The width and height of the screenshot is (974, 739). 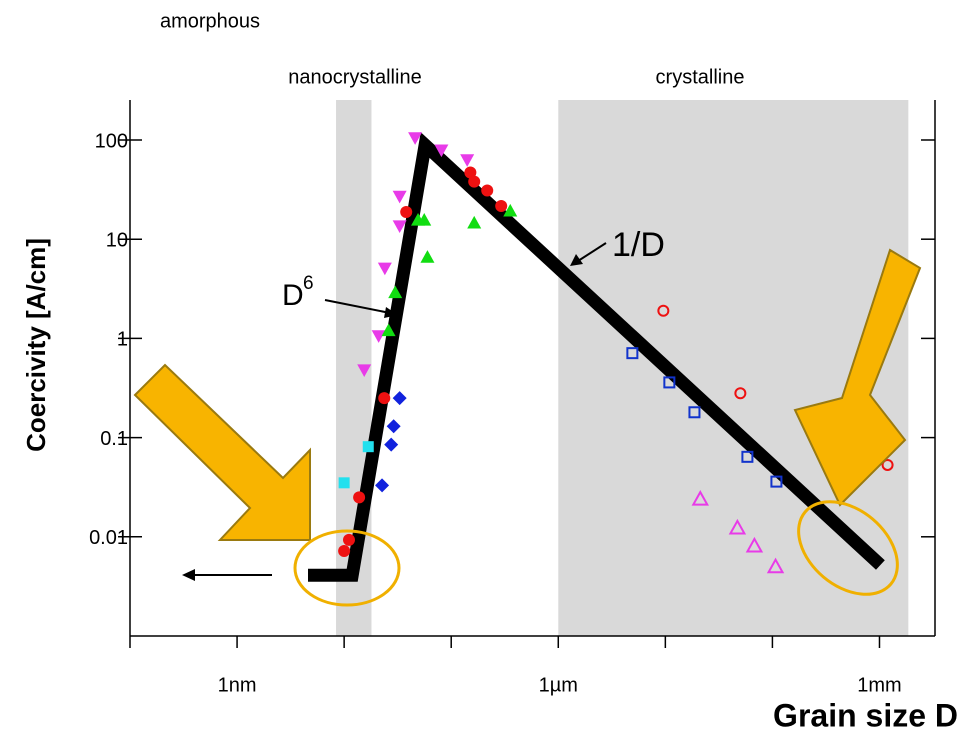 I want to click on y-tick-label: 1, so click(x=122, y=340).